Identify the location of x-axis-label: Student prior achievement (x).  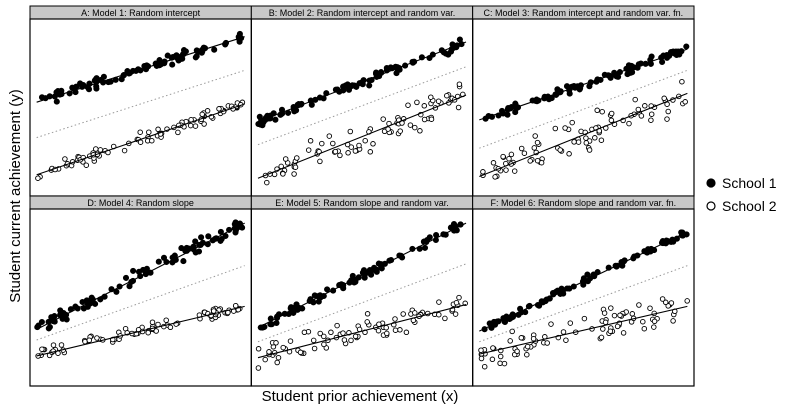
(360, 396).